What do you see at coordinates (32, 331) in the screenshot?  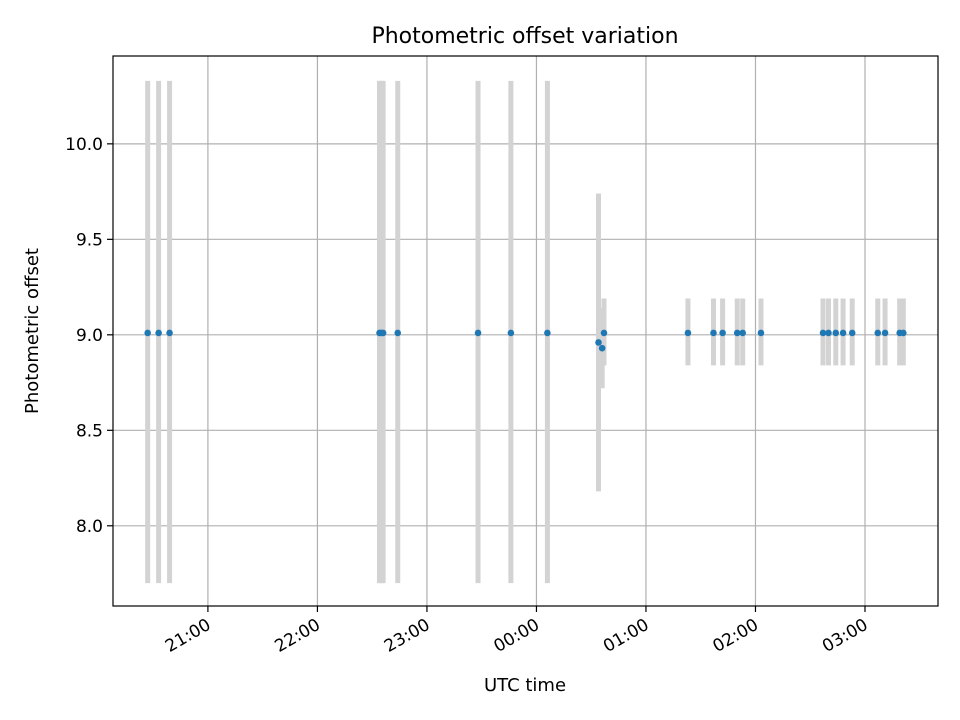 I see `y-axis-label: Photometric offset` at bounding box center [32, 331].